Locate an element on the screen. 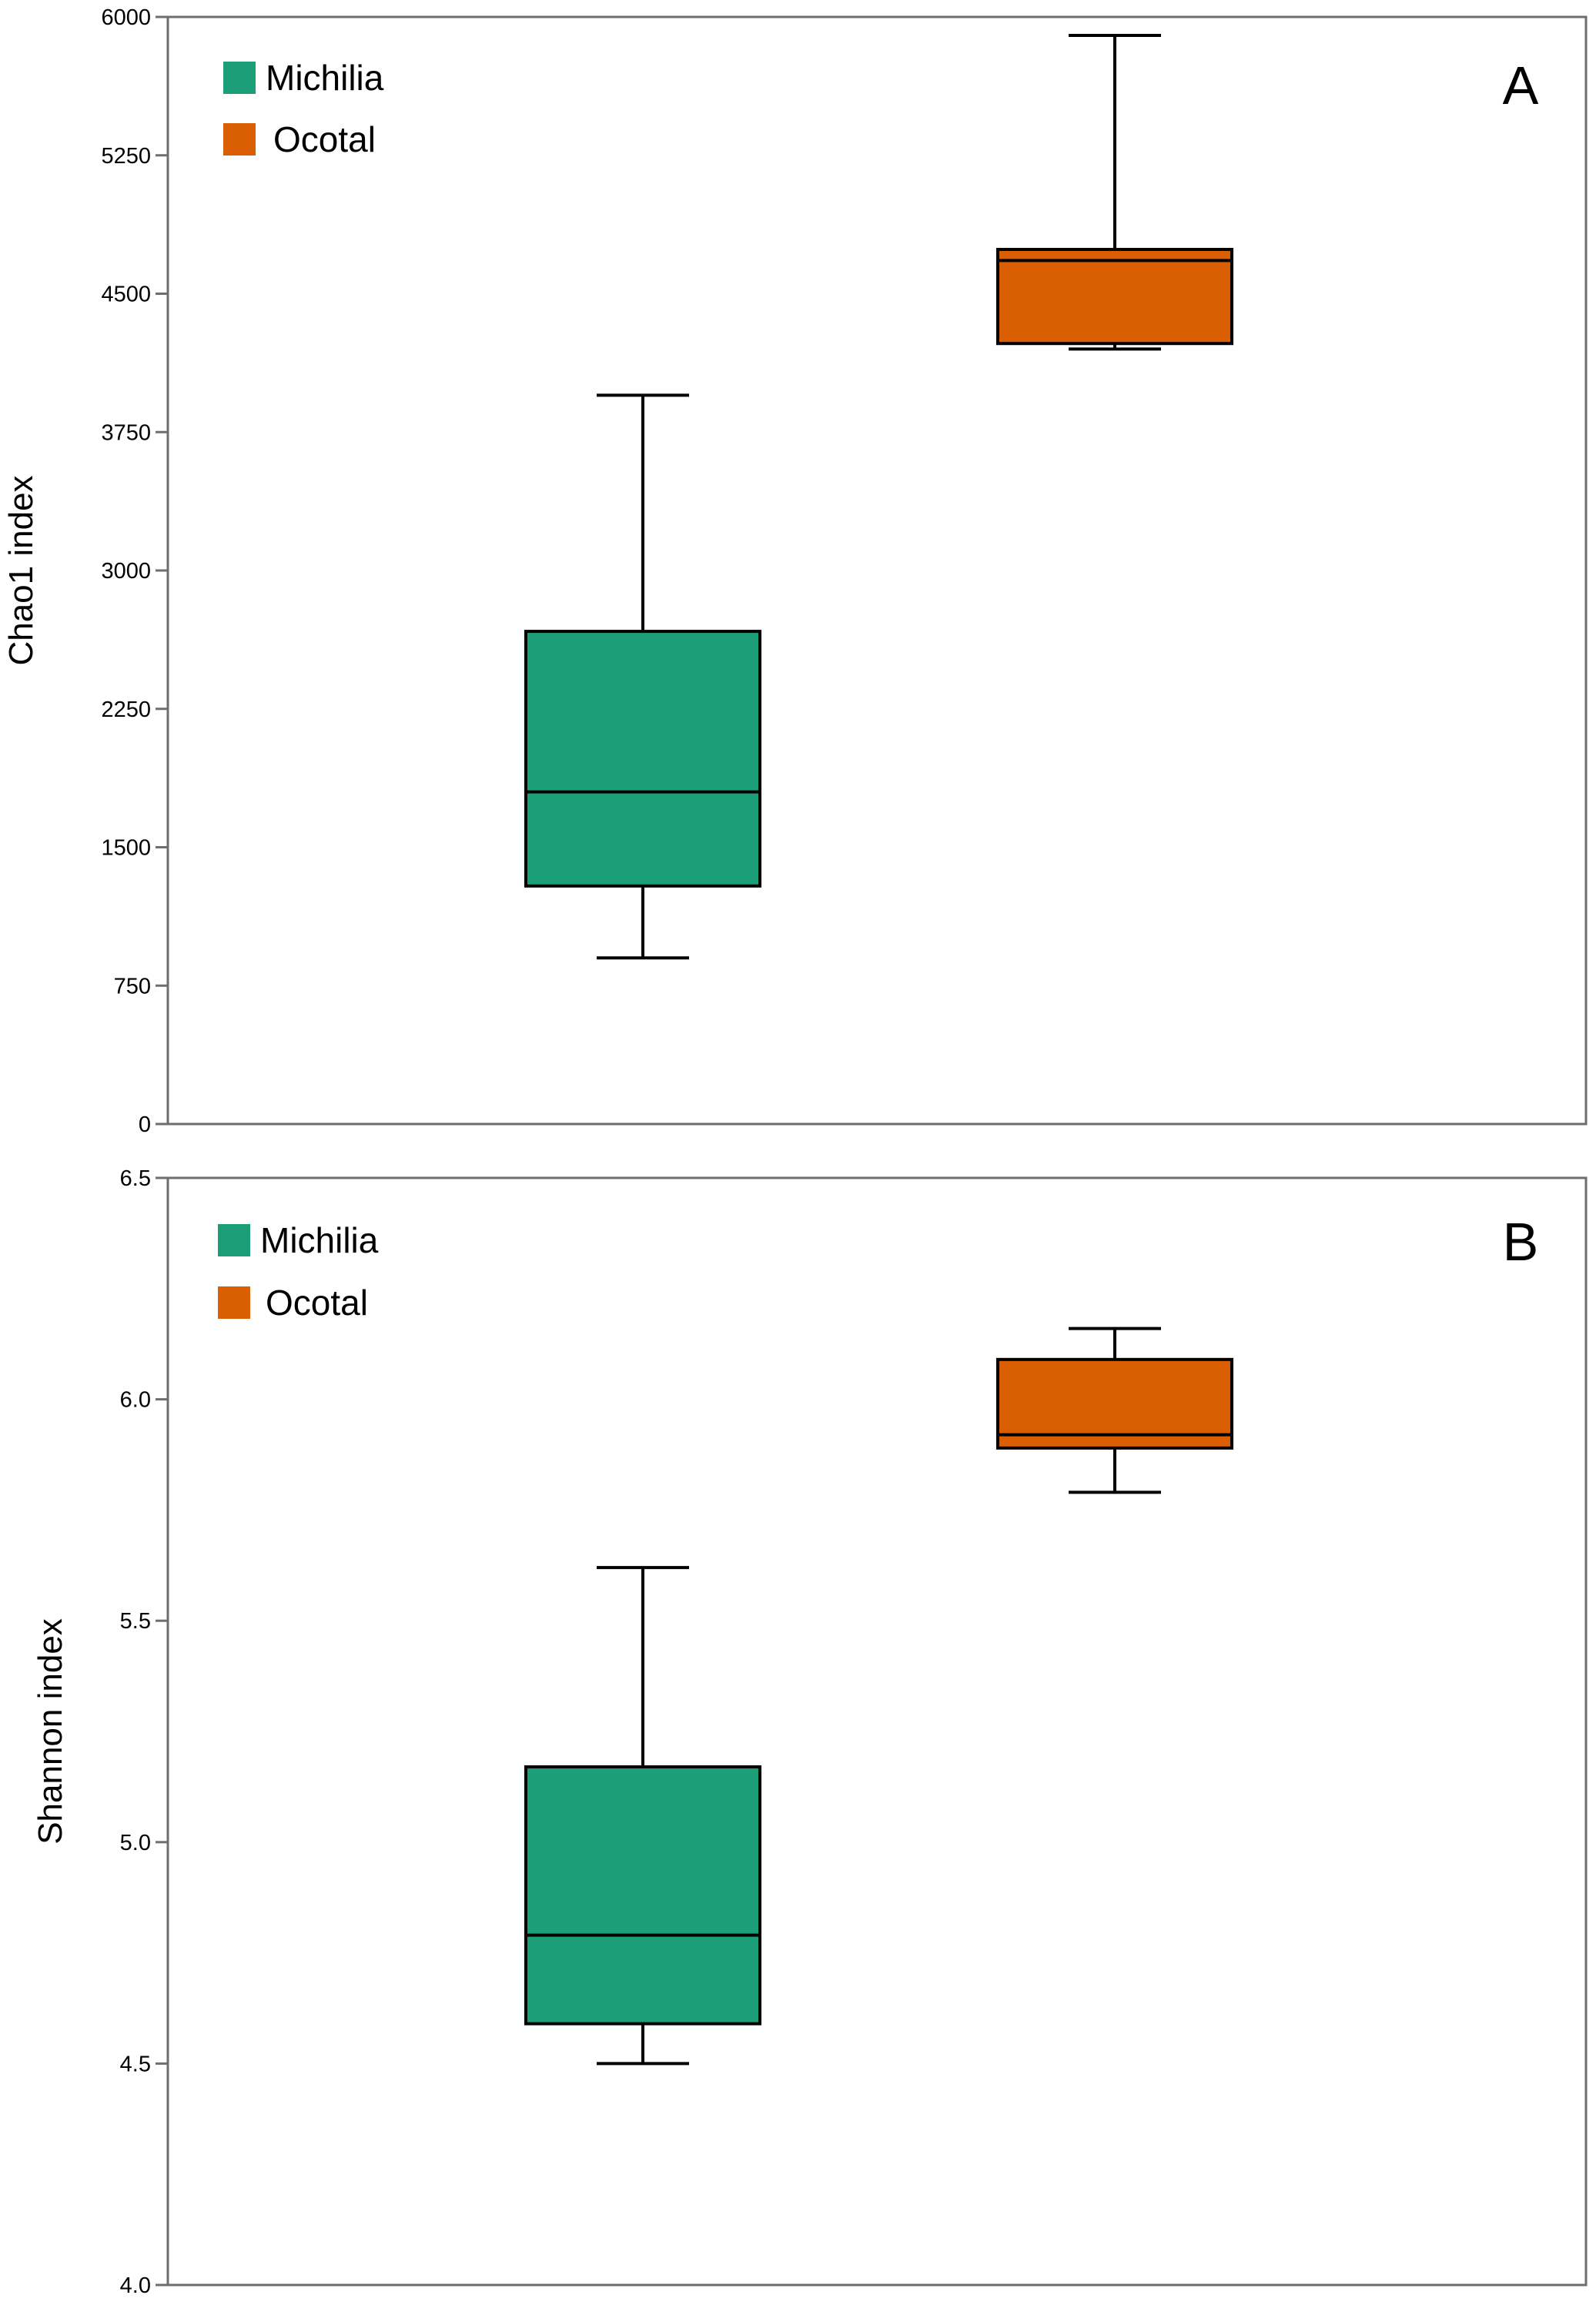  y-tick-label: 750 is located at coordinates (133, 987).